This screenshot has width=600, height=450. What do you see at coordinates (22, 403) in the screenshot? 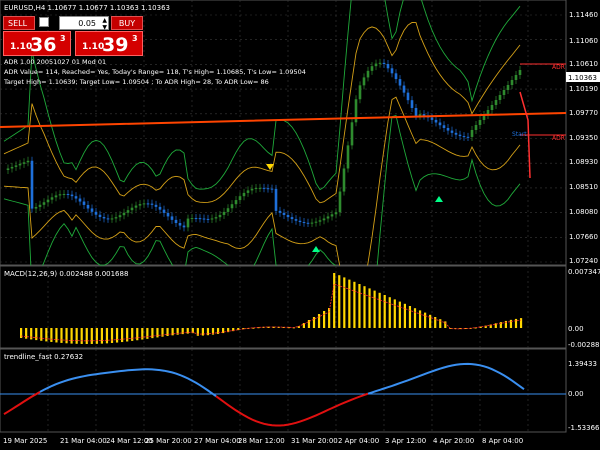
I see `trendline-segment` at bounding box center [22, 403].